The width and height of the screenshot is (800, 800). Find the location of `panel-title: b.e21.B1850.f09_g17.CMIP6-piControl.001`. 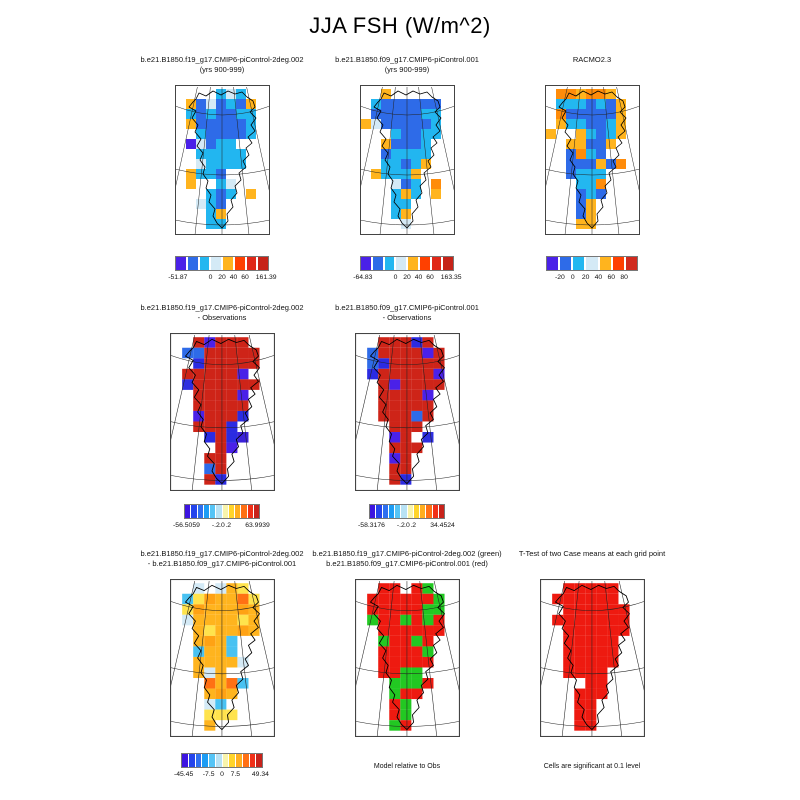

panel-title: b.e21.B1850.f09_g17.CMIP6-piControl.001 is located at coordinates (407, 59).